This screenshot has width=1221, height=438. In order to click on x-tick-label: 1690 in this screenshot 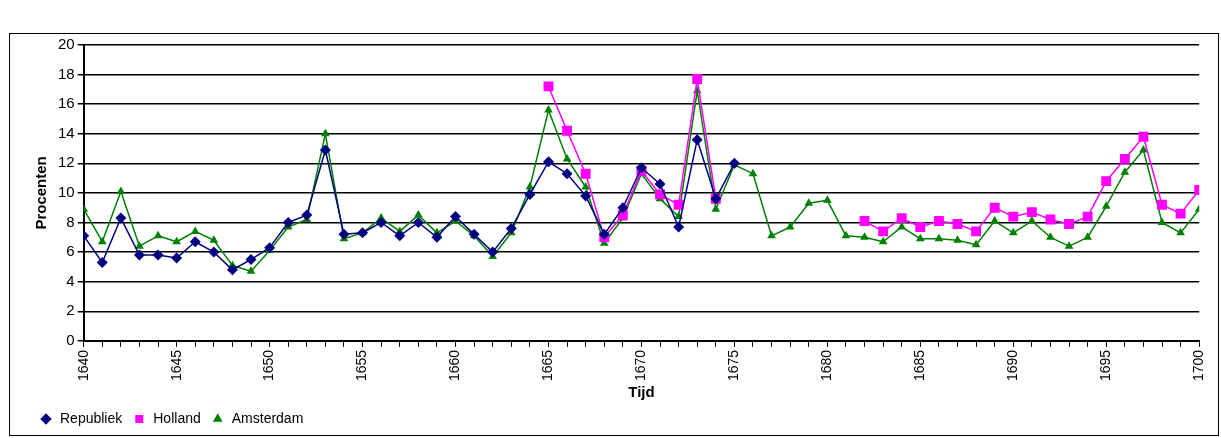, I will do `click(1012, 365)`.